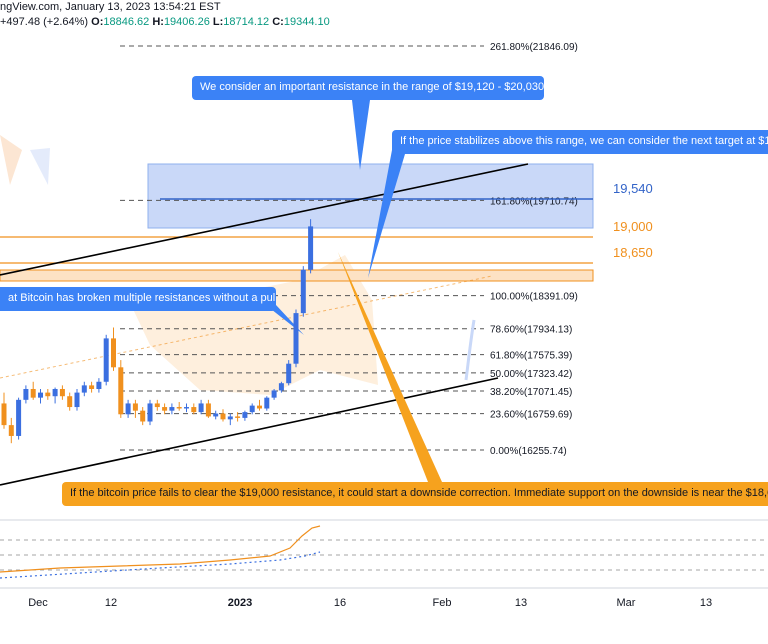 The height and width of the screenshot is (644, 768). I want to click on fib-label: 0.00%(16255.74), so click(528, 451).